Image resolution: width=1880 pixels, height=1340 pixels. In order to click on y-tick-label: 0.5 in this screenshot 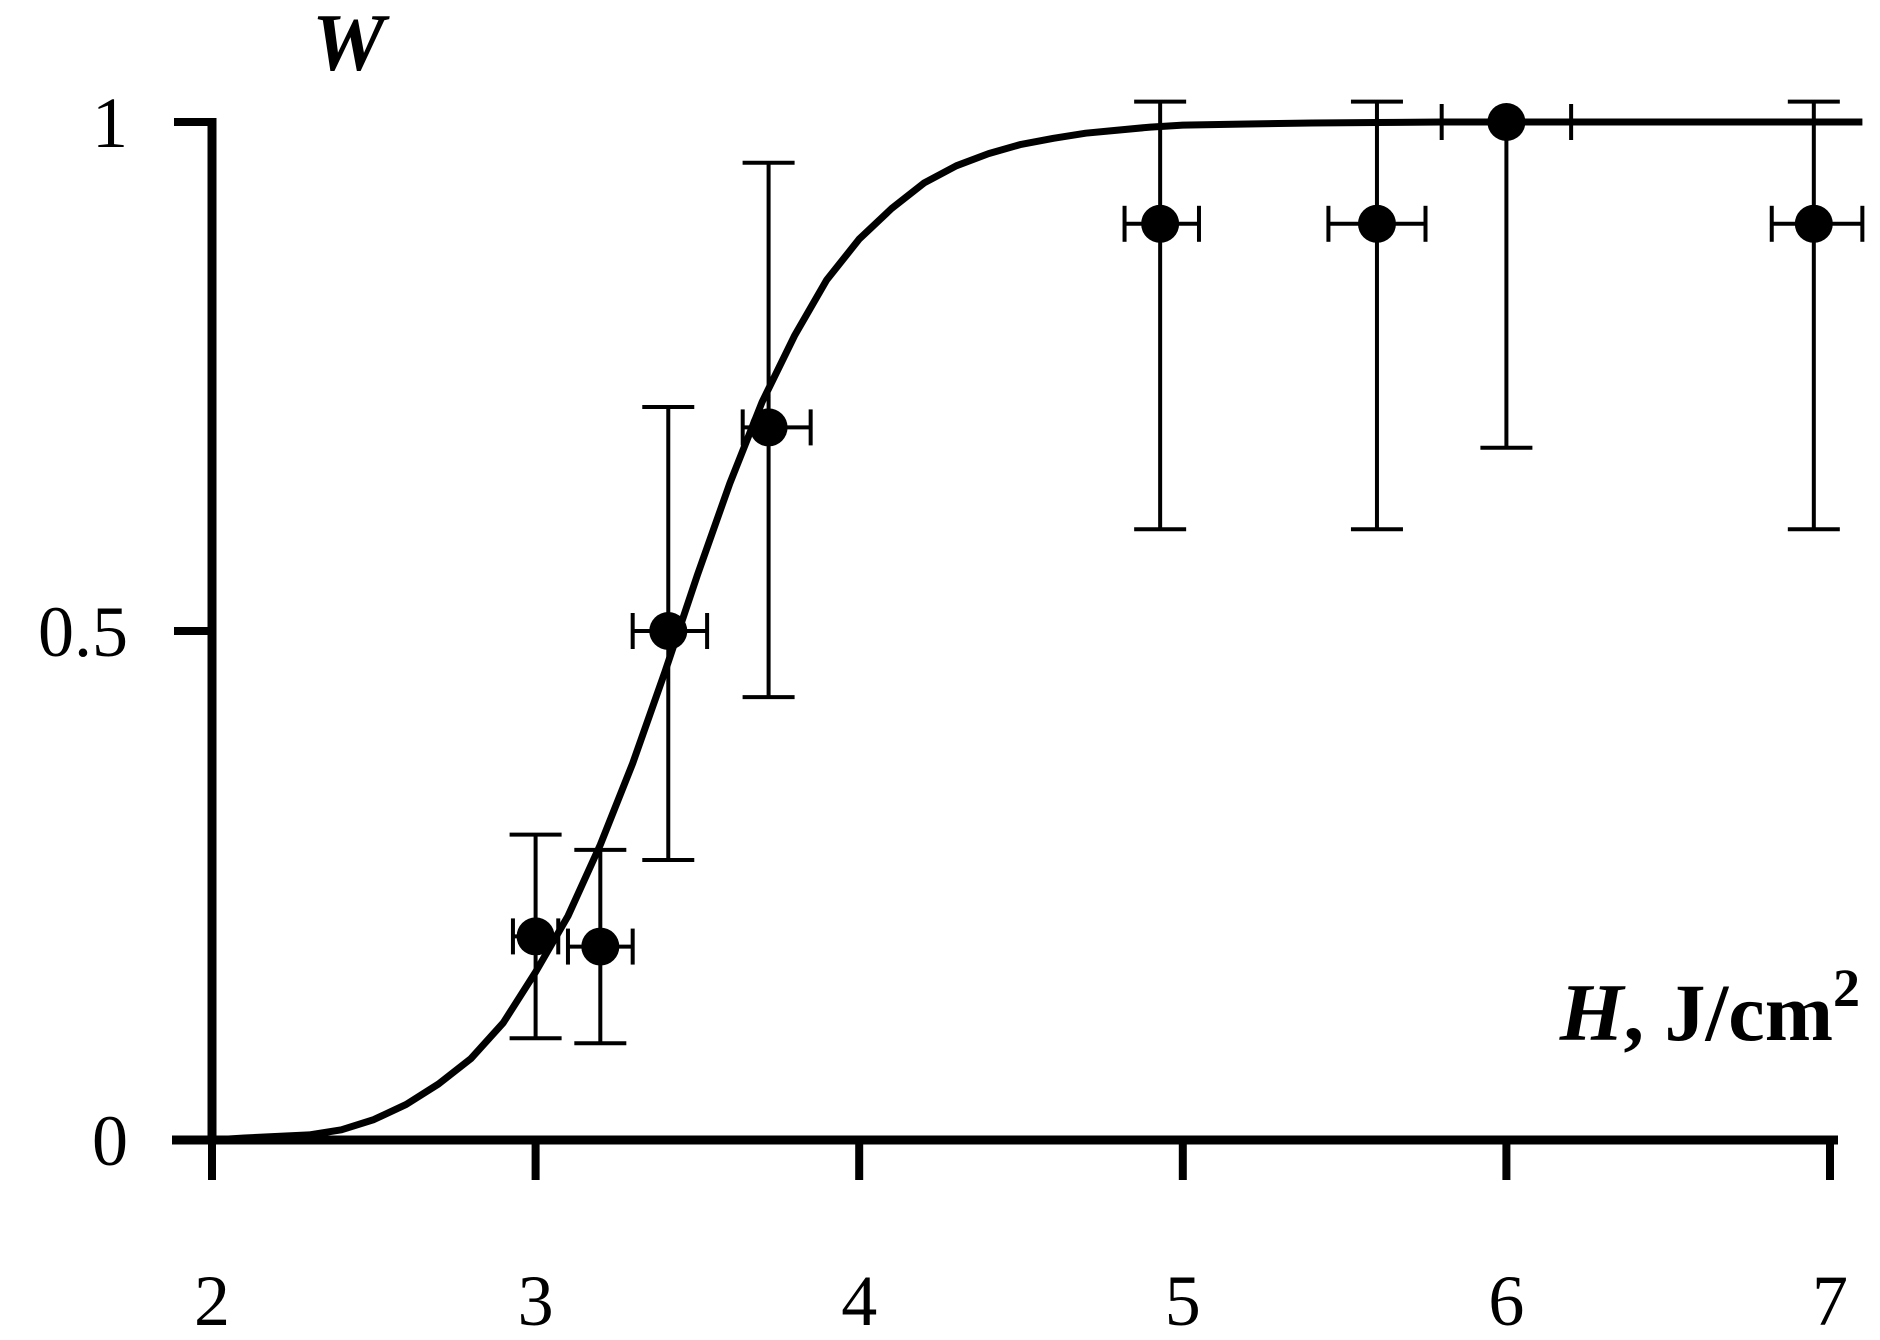, I will do `click(83, 632)`.